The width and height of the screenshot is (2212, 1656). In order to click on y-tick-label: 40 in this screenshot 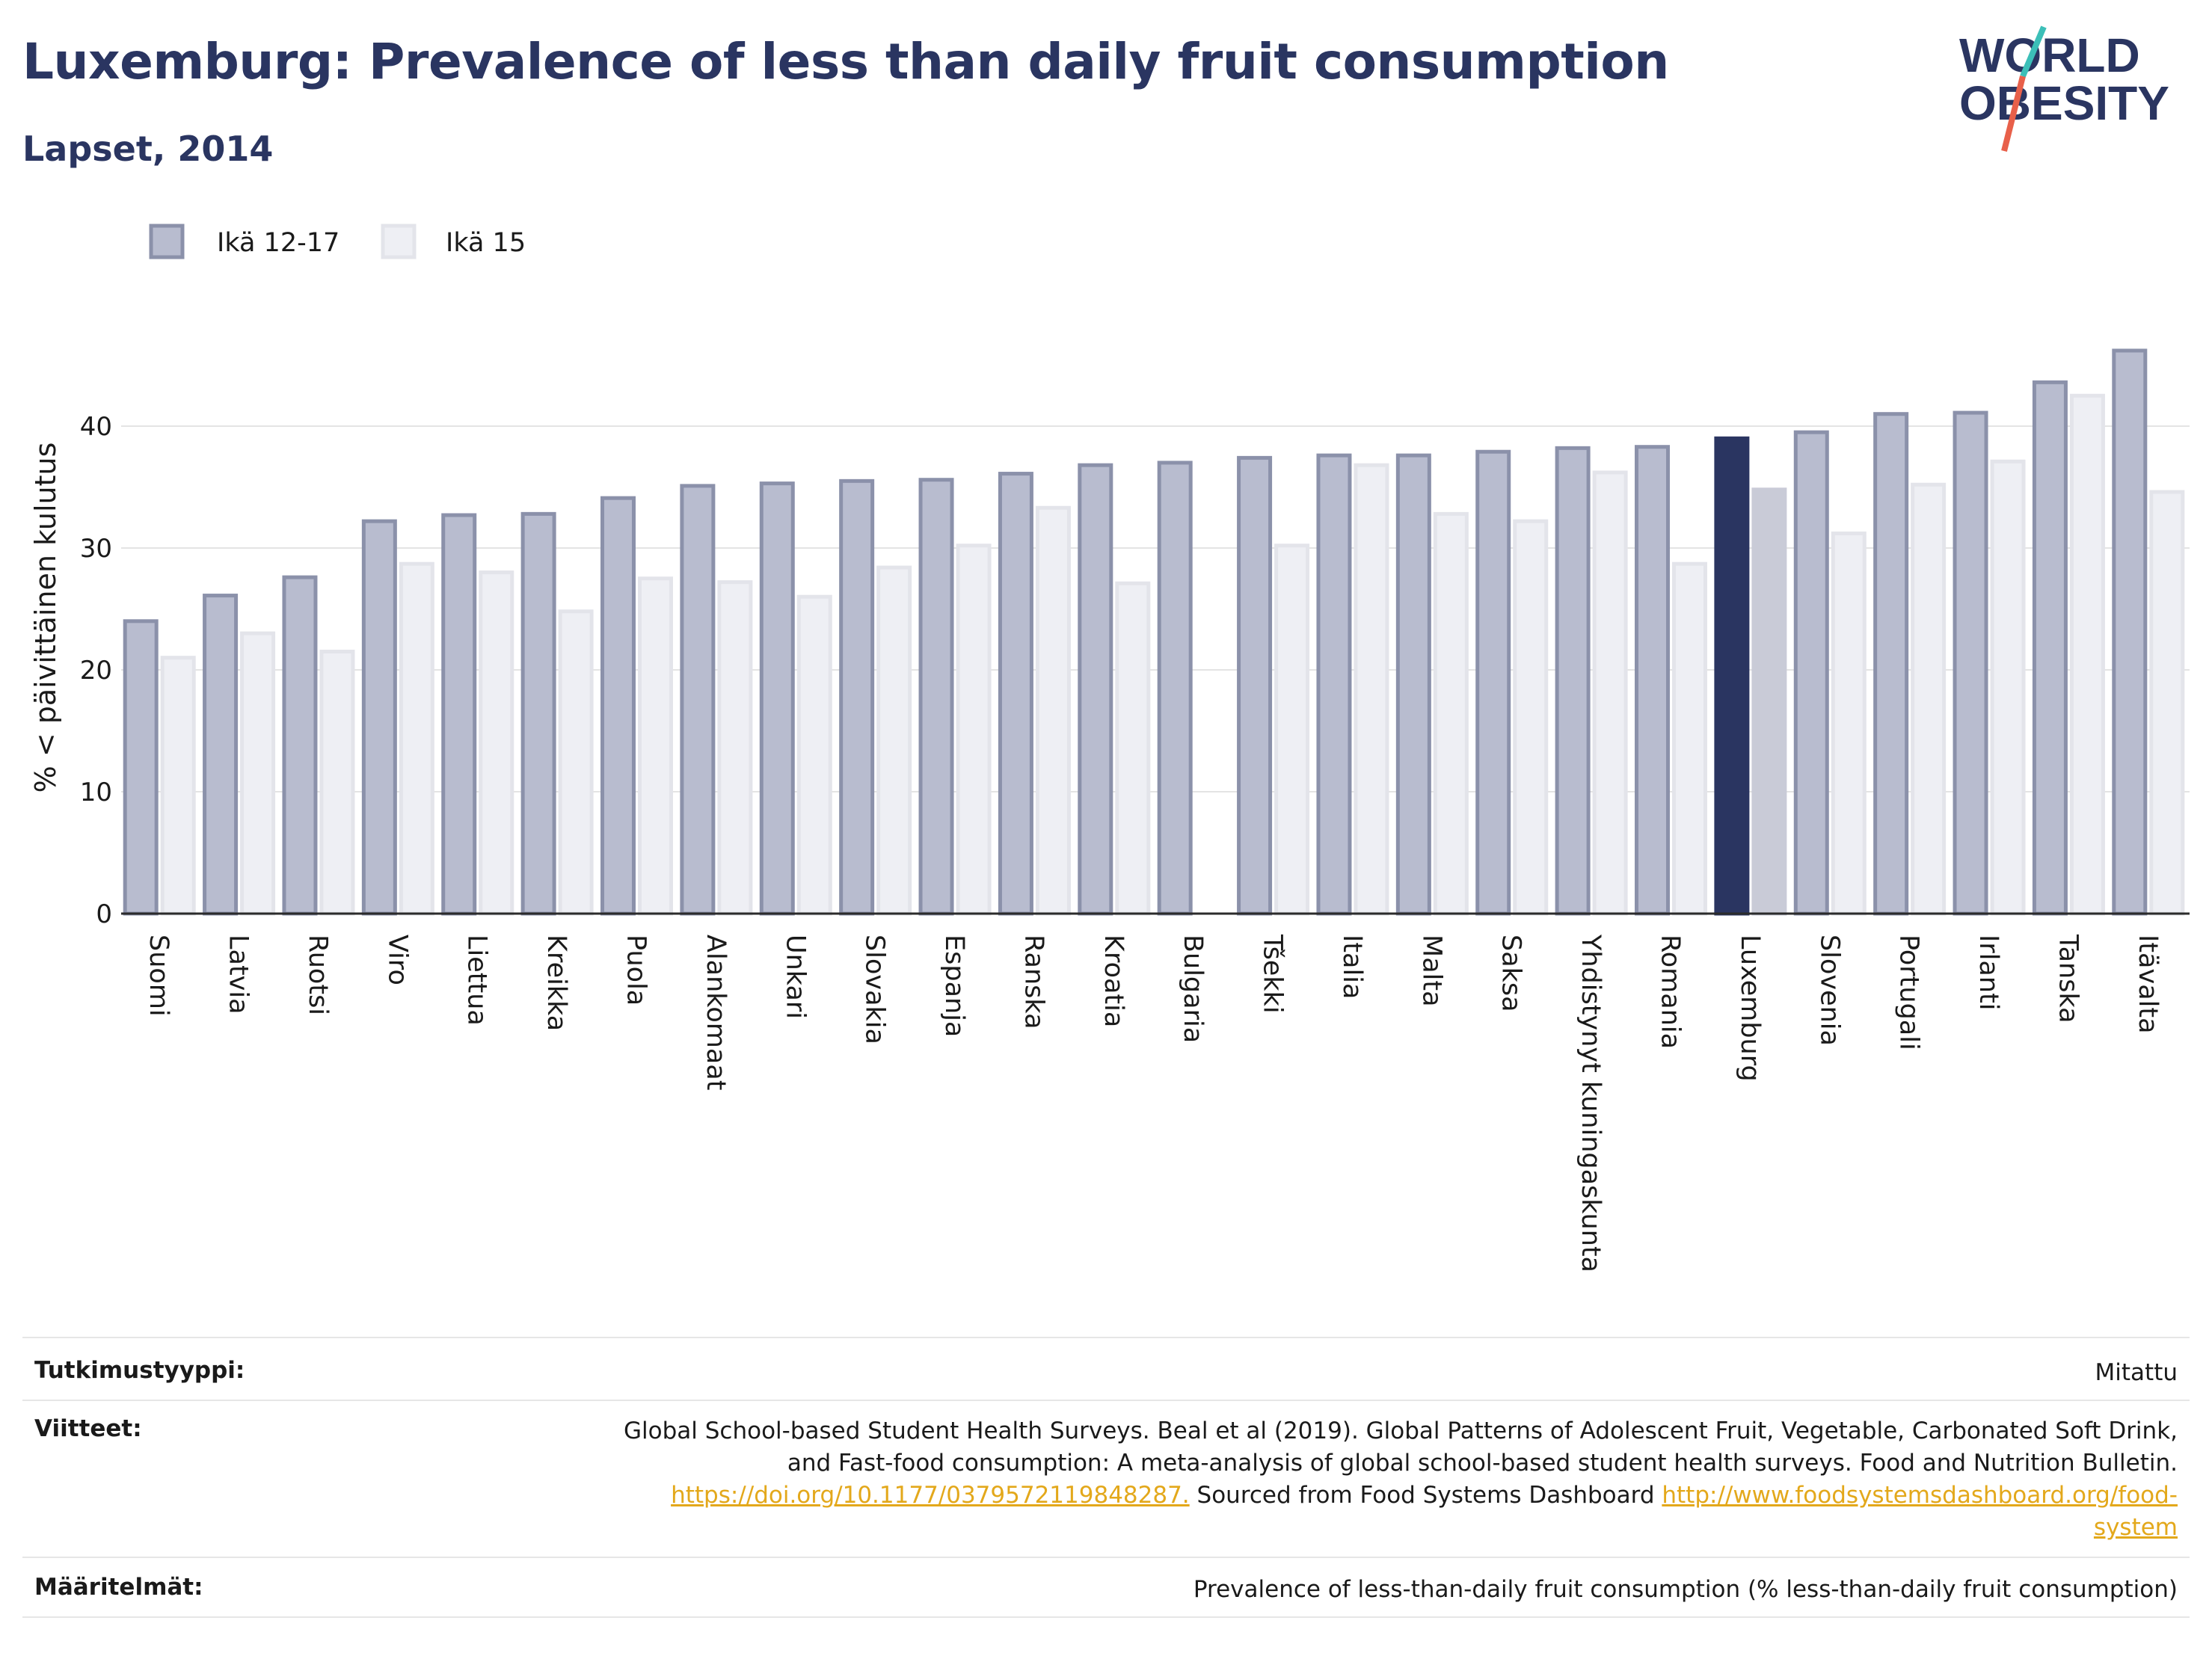, I will do `click(96, 427)`.